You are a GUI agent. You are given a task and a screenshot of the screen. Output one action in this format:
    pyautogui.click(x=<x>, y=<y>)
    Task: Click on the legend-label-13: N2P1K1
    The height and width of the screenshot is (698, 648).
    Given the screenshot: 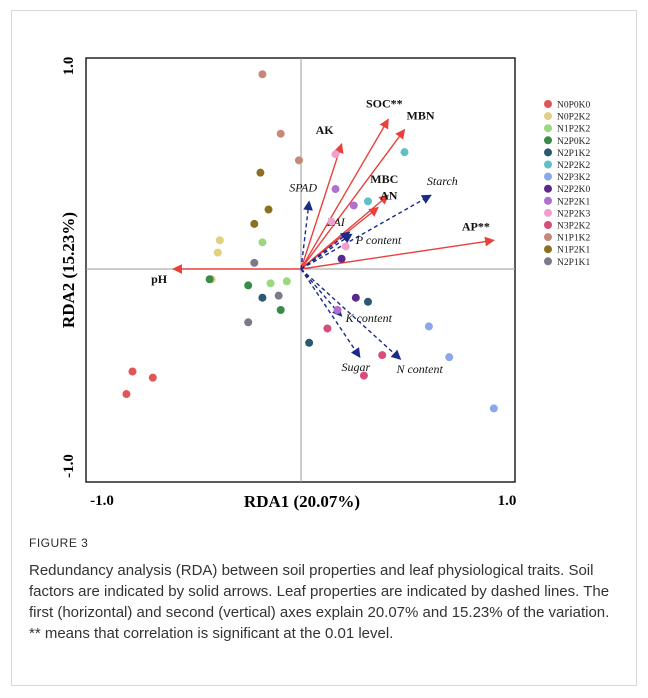 What is the action you would take?
    pyautogui.click(x=574, y=263)
    